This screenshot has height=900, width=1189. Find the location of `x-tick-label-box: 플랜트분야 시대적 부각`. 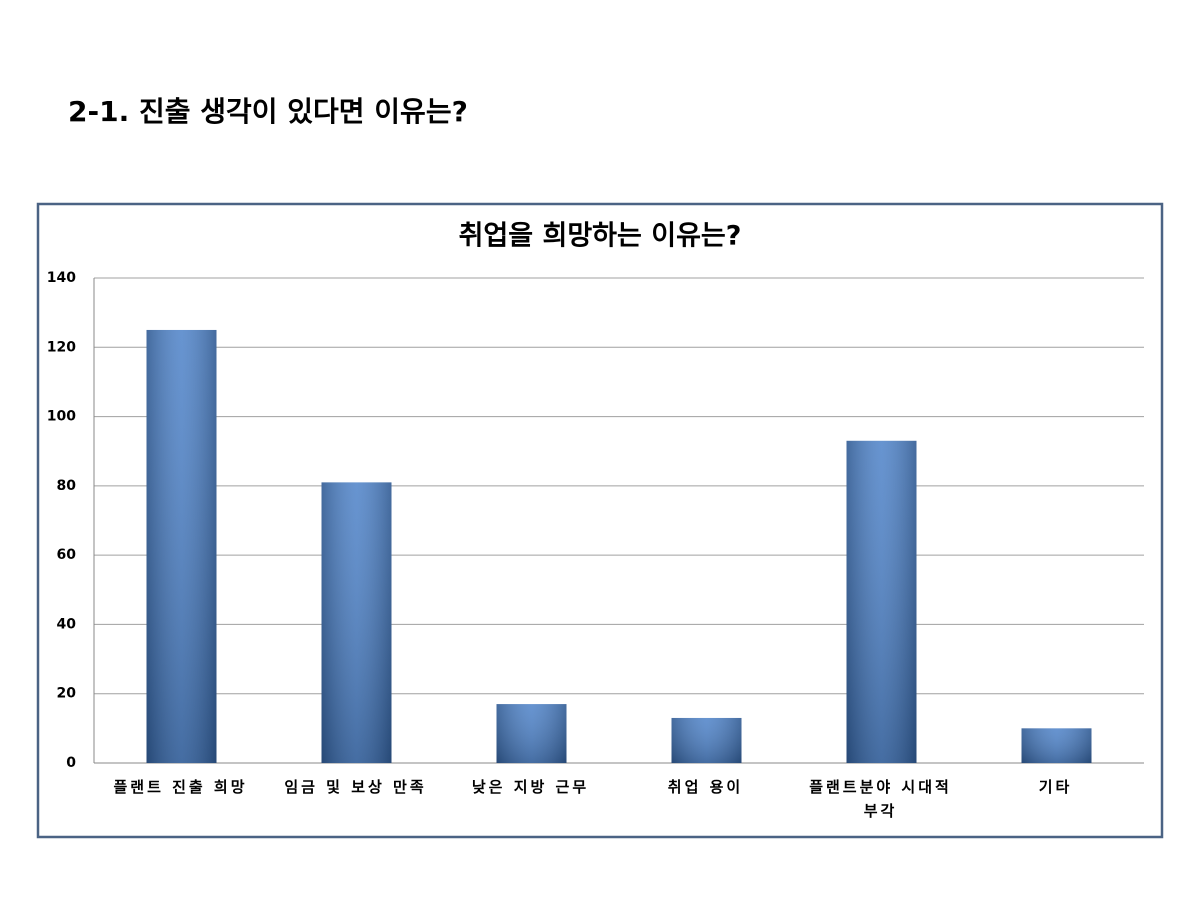

x-tick-label-box: 플랜트분야 시대적 부각 is located at coordinates (880, 799).